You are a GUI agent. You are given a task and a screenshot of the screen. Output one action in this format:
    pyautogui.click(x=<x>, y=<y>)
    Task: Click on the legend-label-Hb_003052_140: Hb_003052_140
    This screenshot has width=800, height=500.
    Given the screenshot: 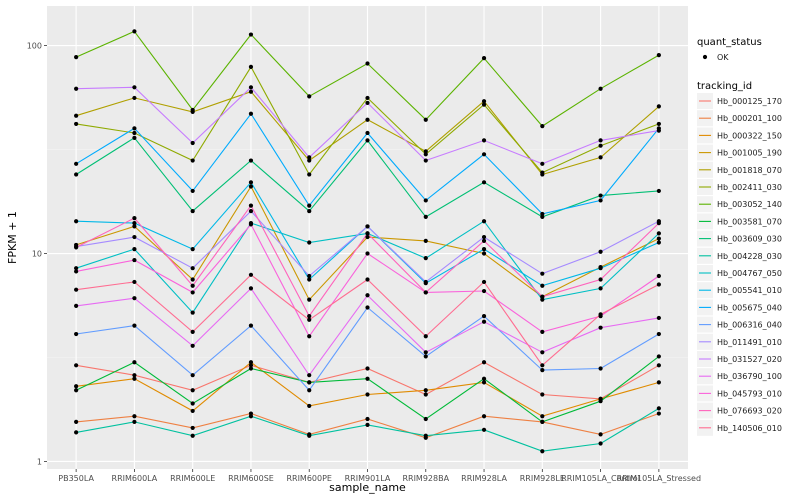 What is the action you would take?
    pyautogui.click(x=749, y=204)
    